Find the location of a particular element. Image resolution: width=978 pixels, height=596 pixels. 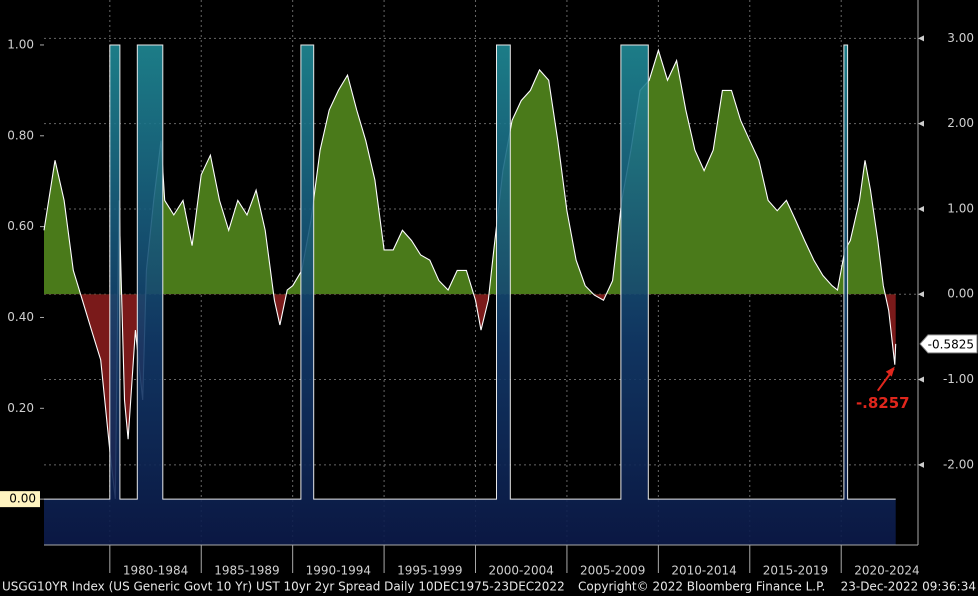

x-tick-label: 1995-1999 is located at coordinates (429, 571).